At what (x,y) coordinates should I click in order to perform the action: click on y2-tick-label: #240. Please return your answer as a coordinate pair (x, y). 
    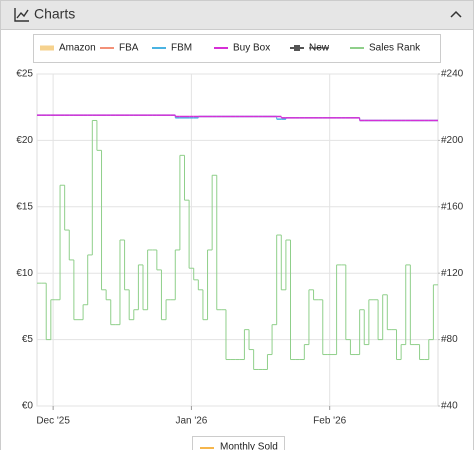
    Looking at the image, I should click on (452, 74).